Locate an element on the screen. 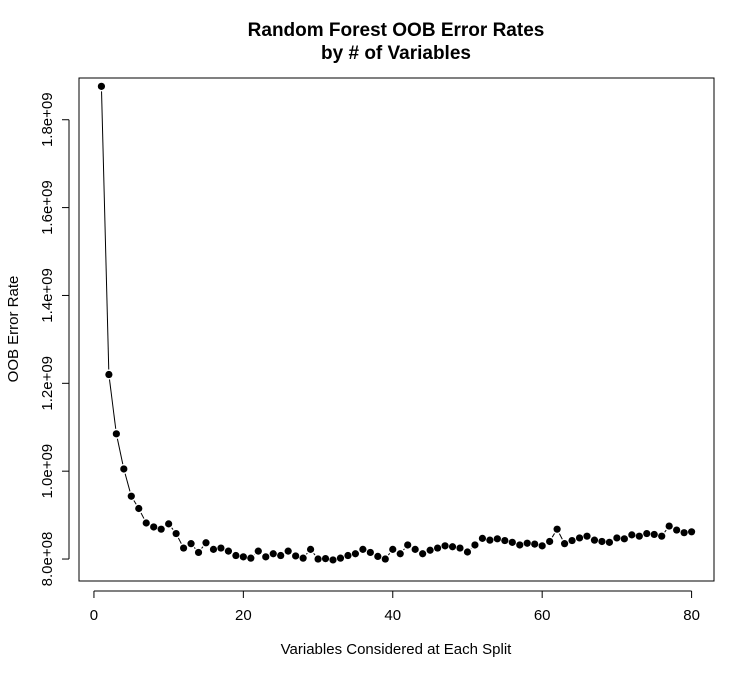 This screenshot has height=678, width=755. x-tick-label: 40 is located at coordinates (392, 615).